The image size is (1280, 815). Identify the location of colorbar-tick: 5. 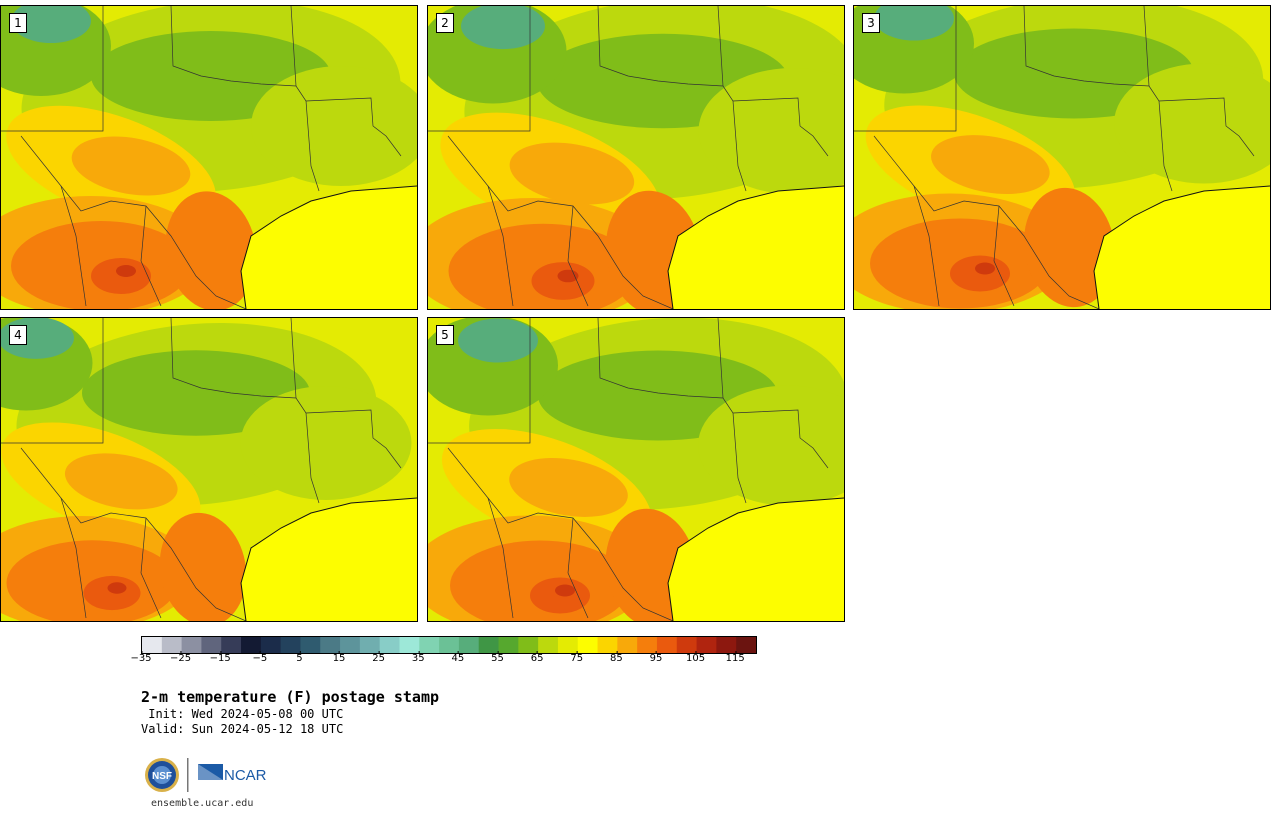
(299, 657).